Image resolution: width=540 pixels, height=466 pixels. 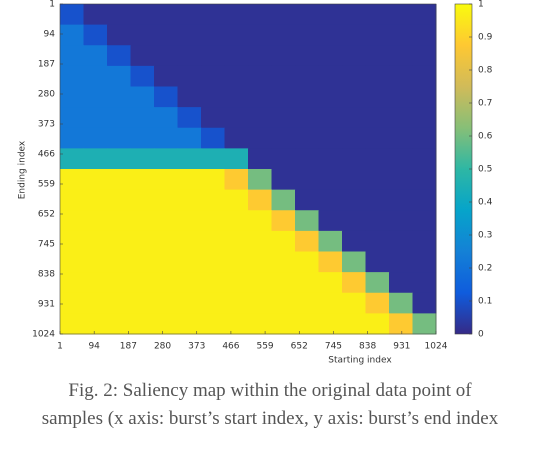 I want to click on y-tick-label: 373, so click(x=46, y=125).